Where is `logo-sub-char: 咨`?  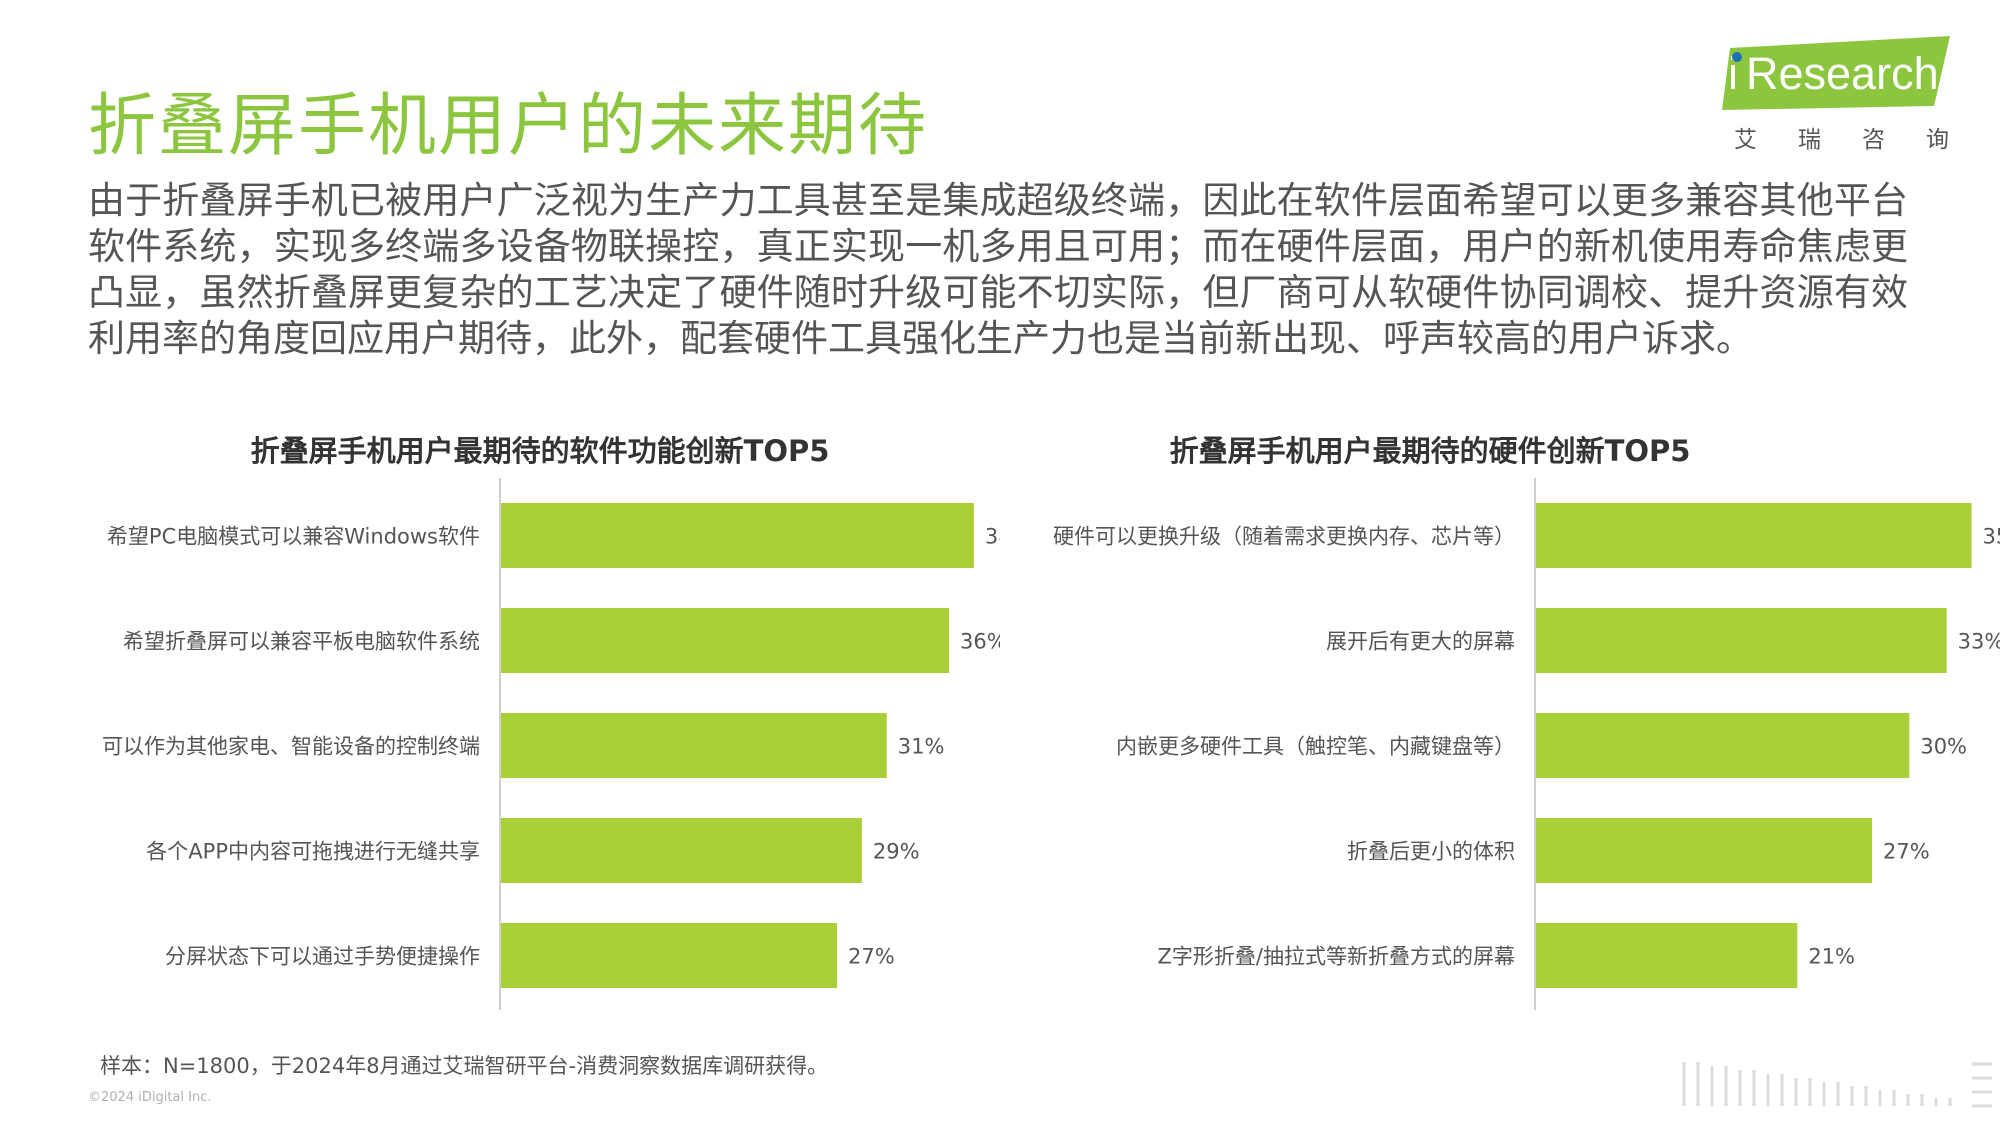
logo-sub-char: 咨 is located at coordinates (1873, 140).